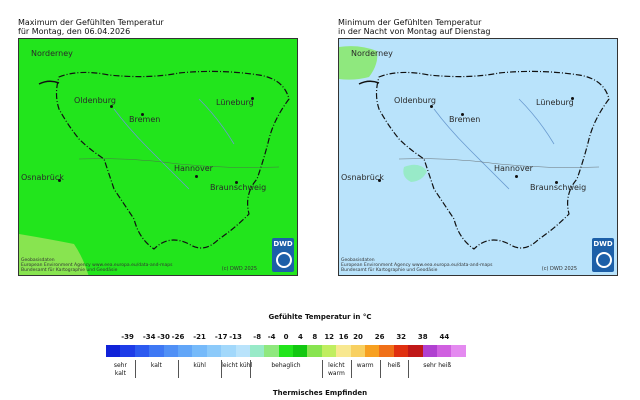 The image size is (640, 400). Describe the element at coordinates (91, 22) in the screenshot. I see `left-title-line1: Maximum der Gefühlten Temperatur` at that location.